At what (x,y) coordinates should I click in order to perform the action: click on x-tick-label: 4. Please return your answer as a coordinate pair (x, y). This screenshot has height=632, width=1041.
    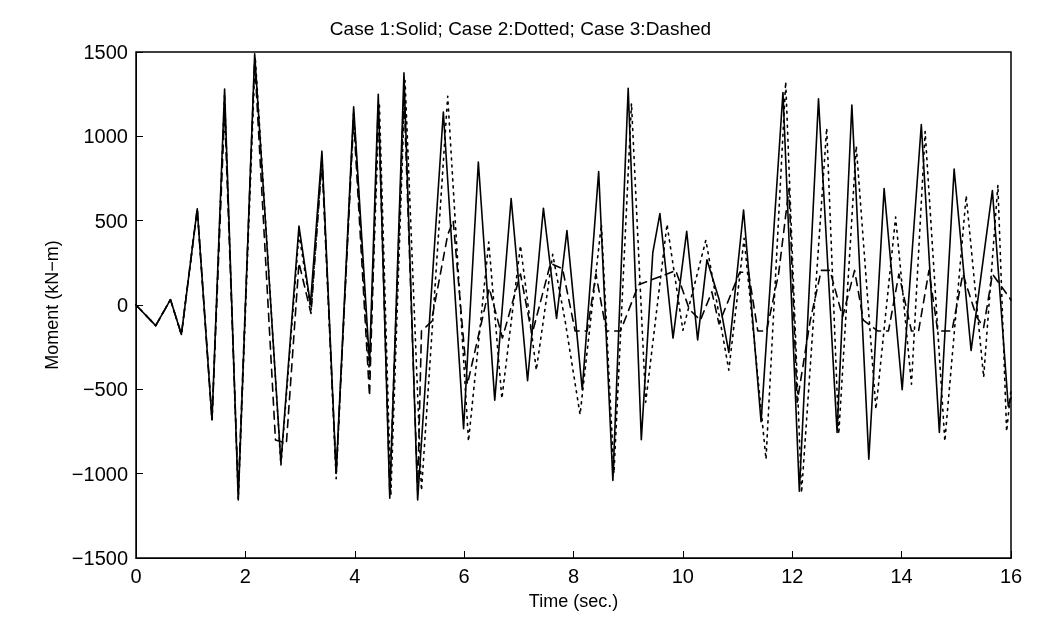
    Looking at the image, I should click on (355, 576).